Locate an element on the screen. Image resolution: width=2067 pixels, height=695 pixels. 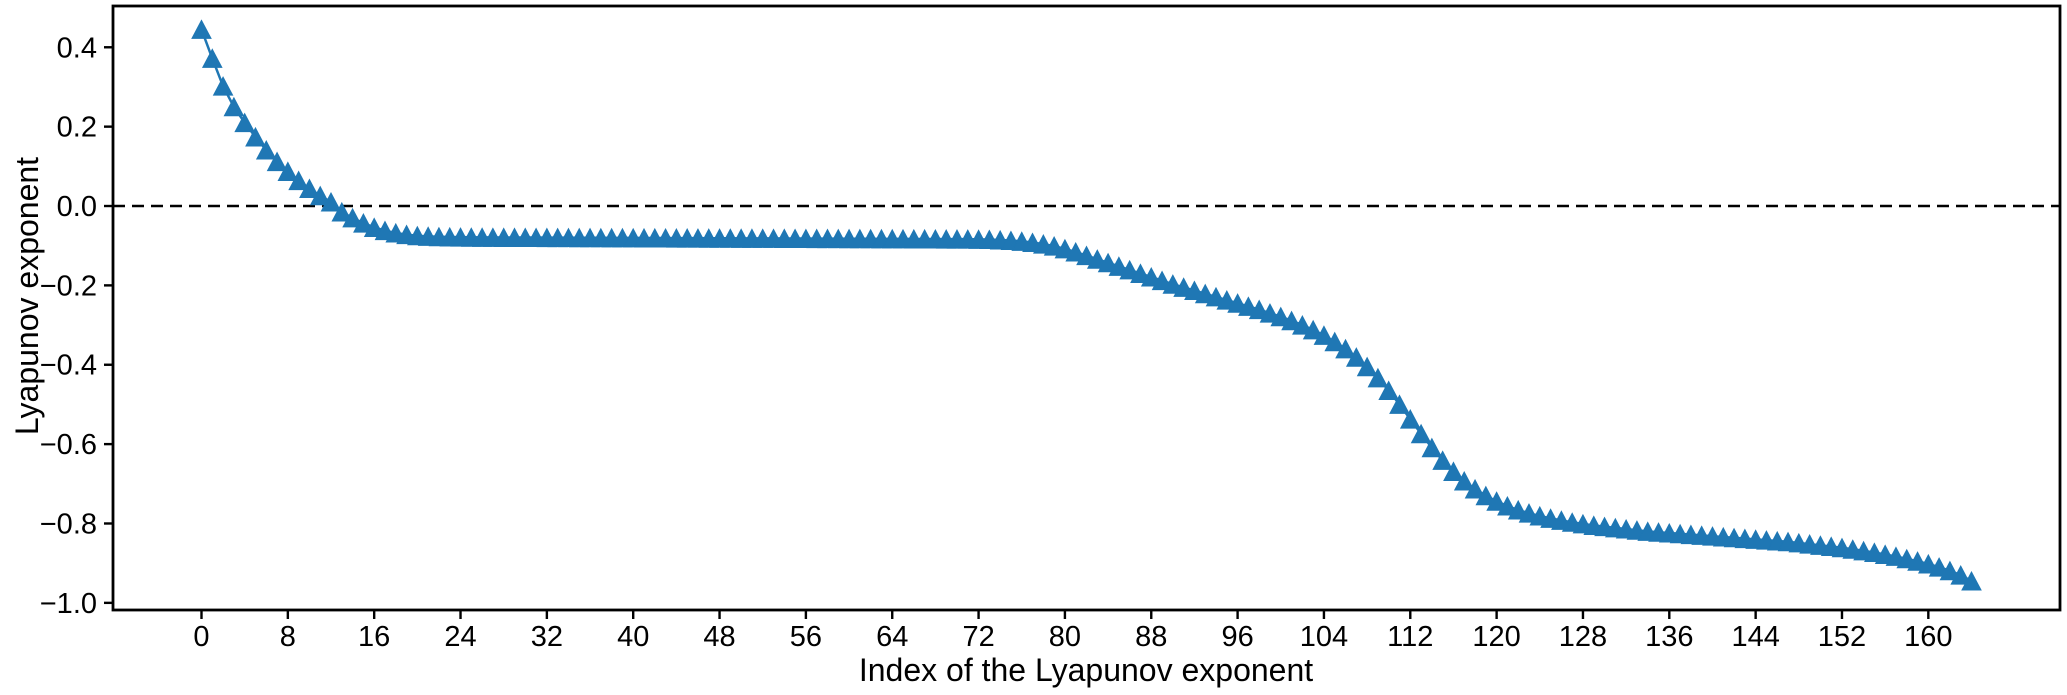
x-tick-label: 112 is located at coordinates (1410, 637).